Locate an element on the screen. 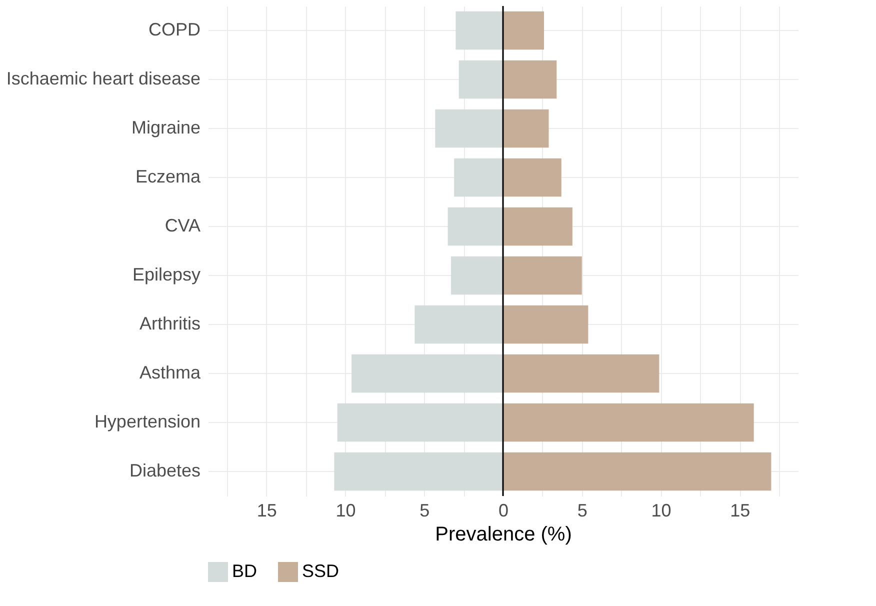 This screenshot has height=606, width=876. x-axis-title: Prevalence (%) is located at coordinates (503, 535).